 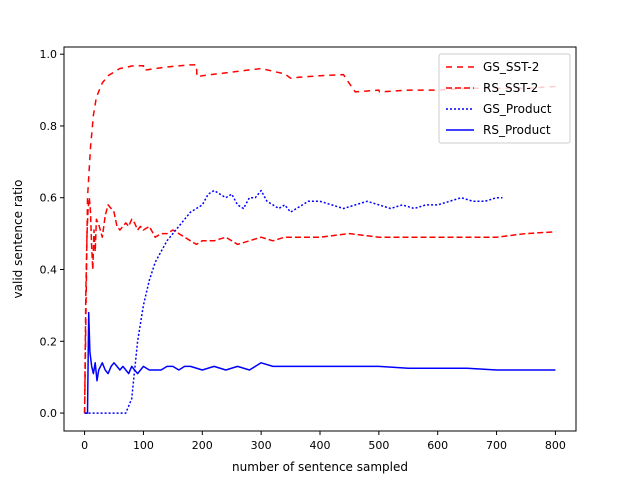 I want to click on y-tick-label: 0.2, so click(x=49, y=341).